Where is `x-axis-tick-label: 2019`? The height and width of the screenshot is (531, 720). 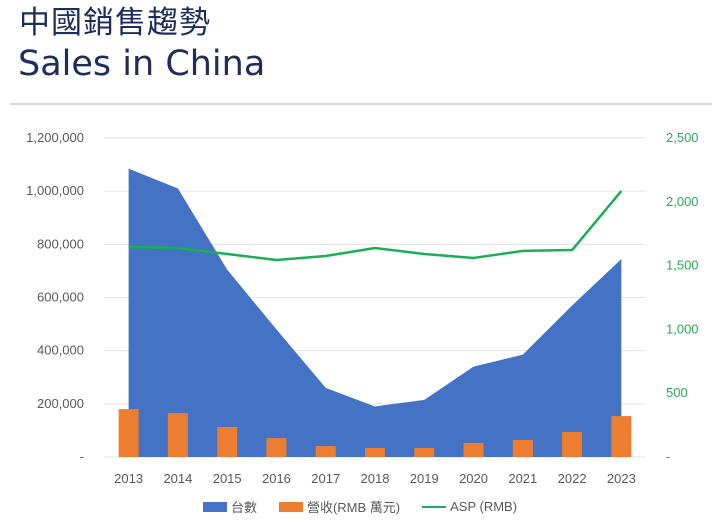 x-axis-tick-label: 2019 is located at coordinates (424, 478).